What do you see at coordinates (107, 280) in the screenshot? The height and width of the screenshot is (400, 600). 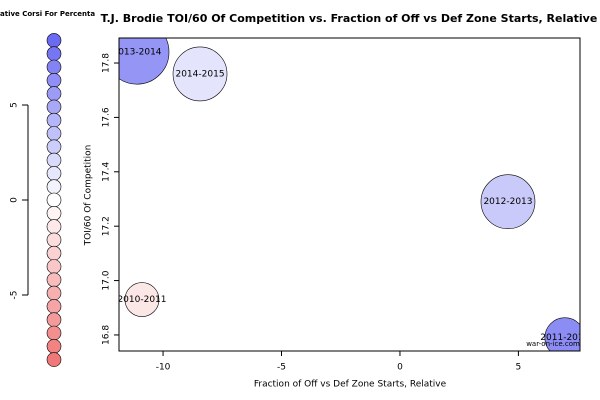 I see `y-tick-label: 17.0` at bounding box center [107, 280].